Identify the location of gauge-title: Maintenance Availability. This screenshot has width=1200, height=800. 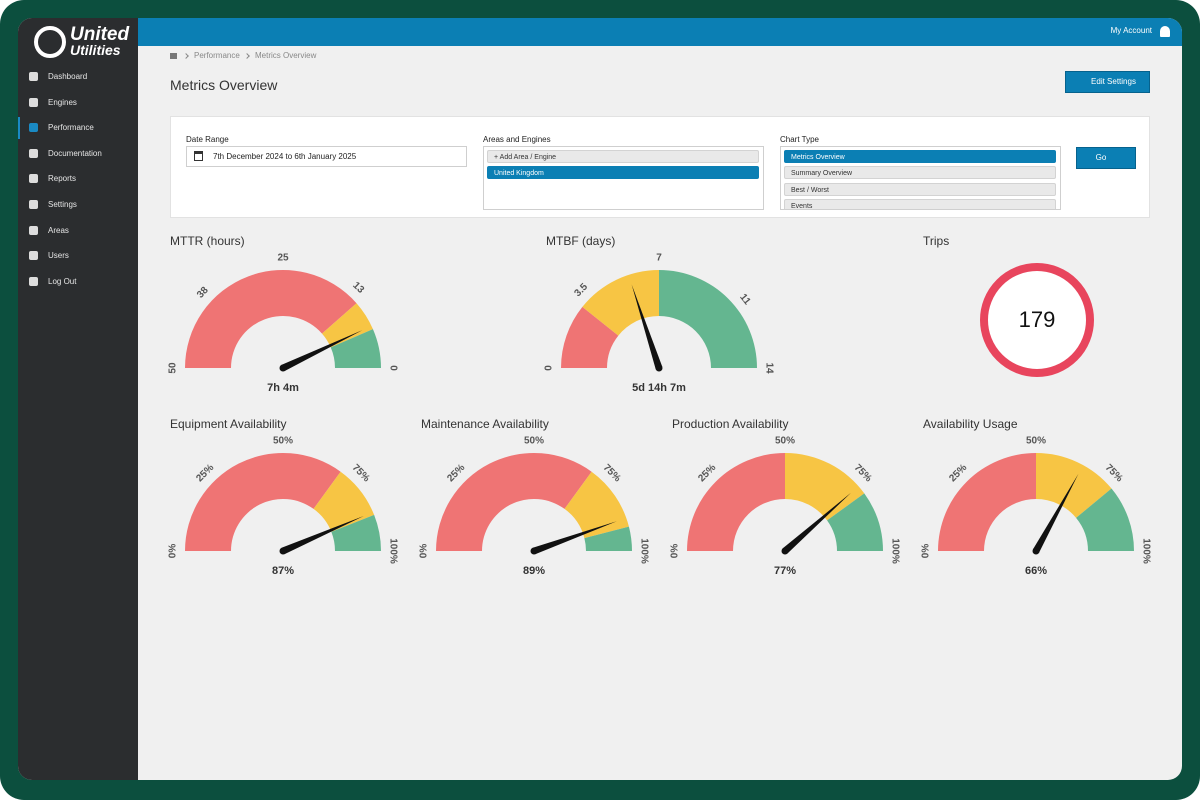
(485, 424).